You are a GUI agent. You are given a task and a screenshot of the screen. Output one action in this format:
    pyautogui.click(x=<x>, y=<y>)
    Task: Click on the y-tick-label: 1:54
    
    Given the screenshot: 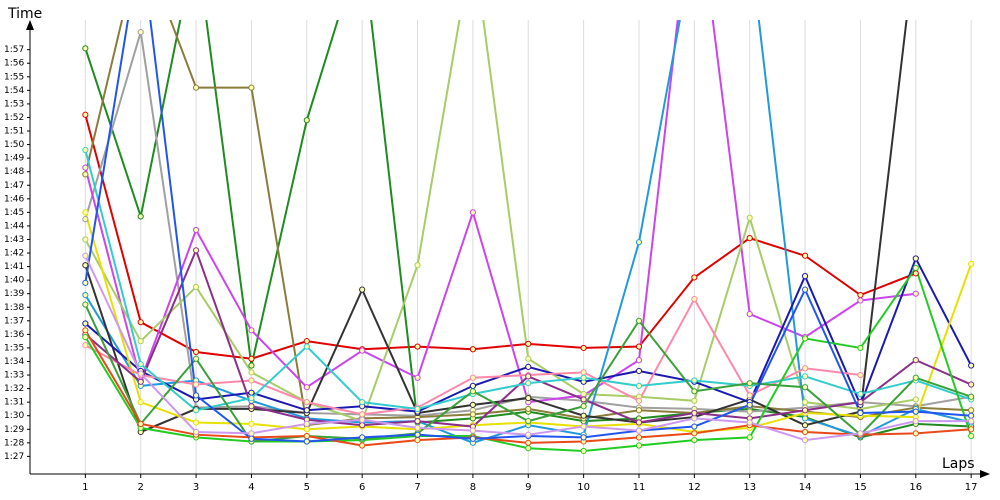 What is the action you would take?
    pyautogui.click(x=14, y=91)
    